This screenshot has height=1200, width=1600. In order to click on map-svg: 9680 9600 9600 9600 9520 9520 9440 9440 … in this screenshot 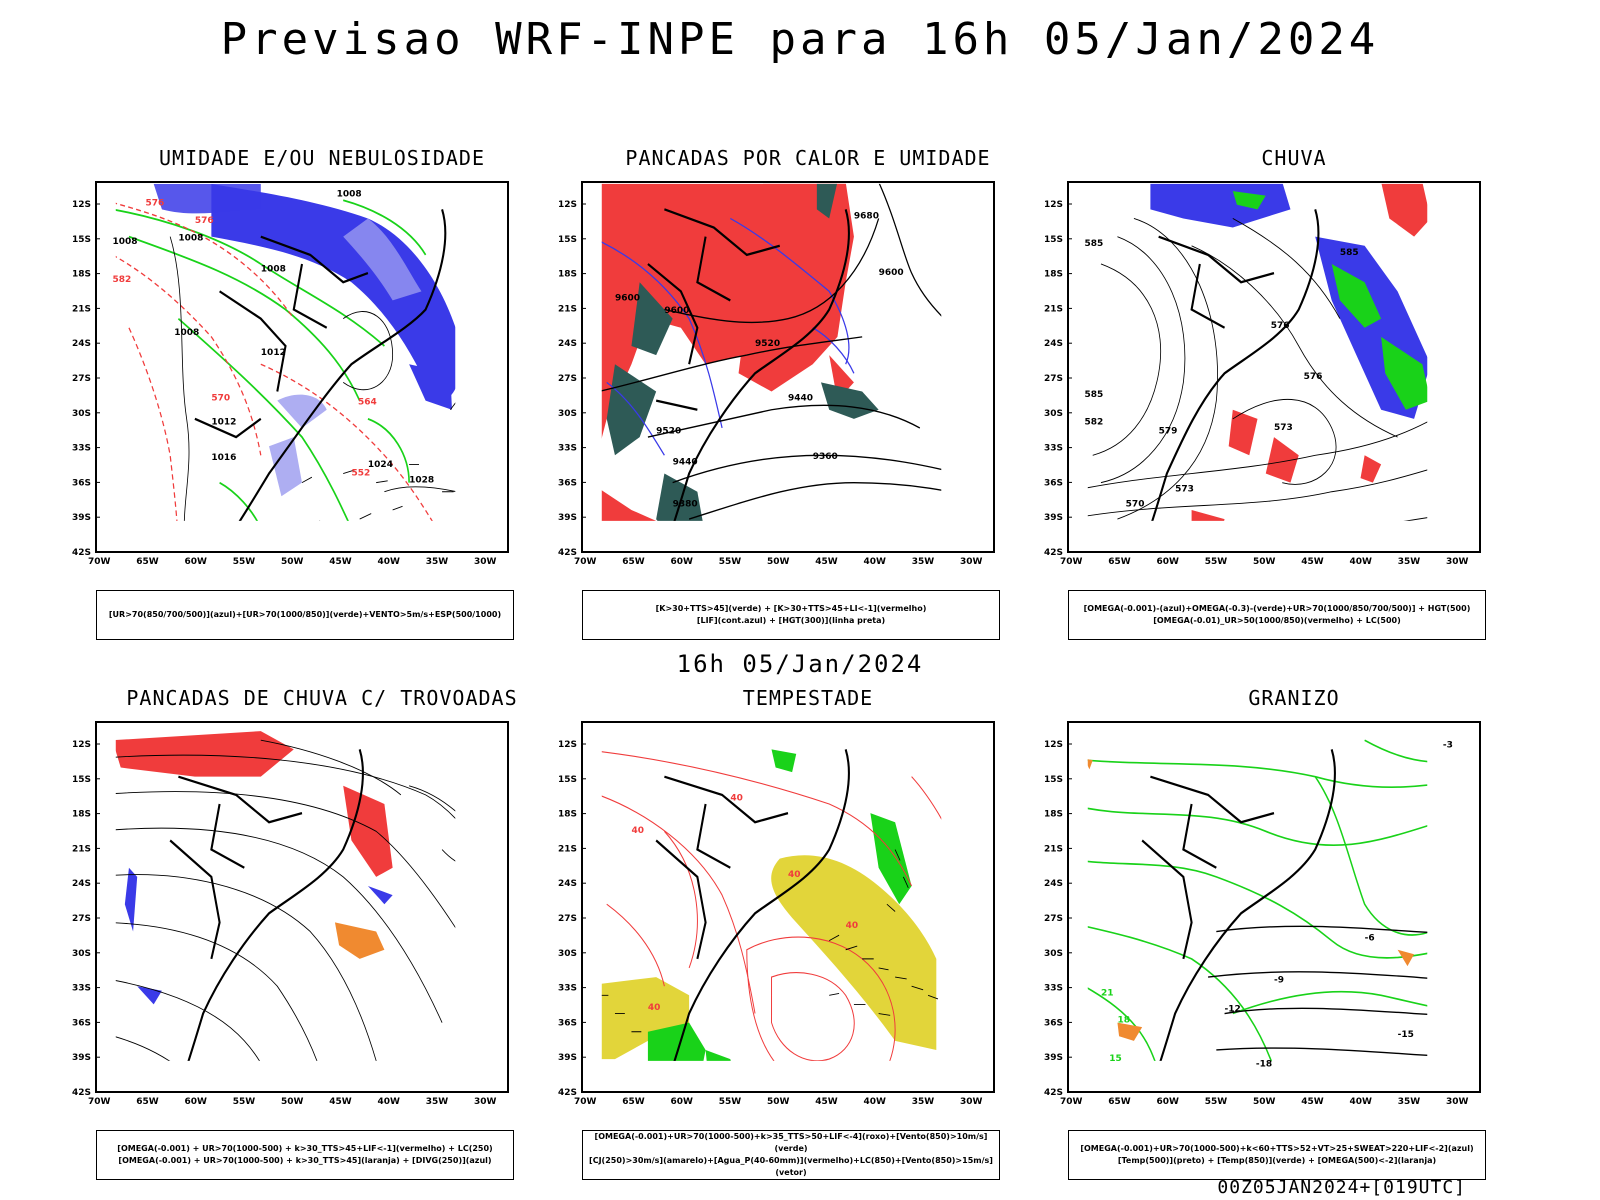, I will do `click(776, 374)`.